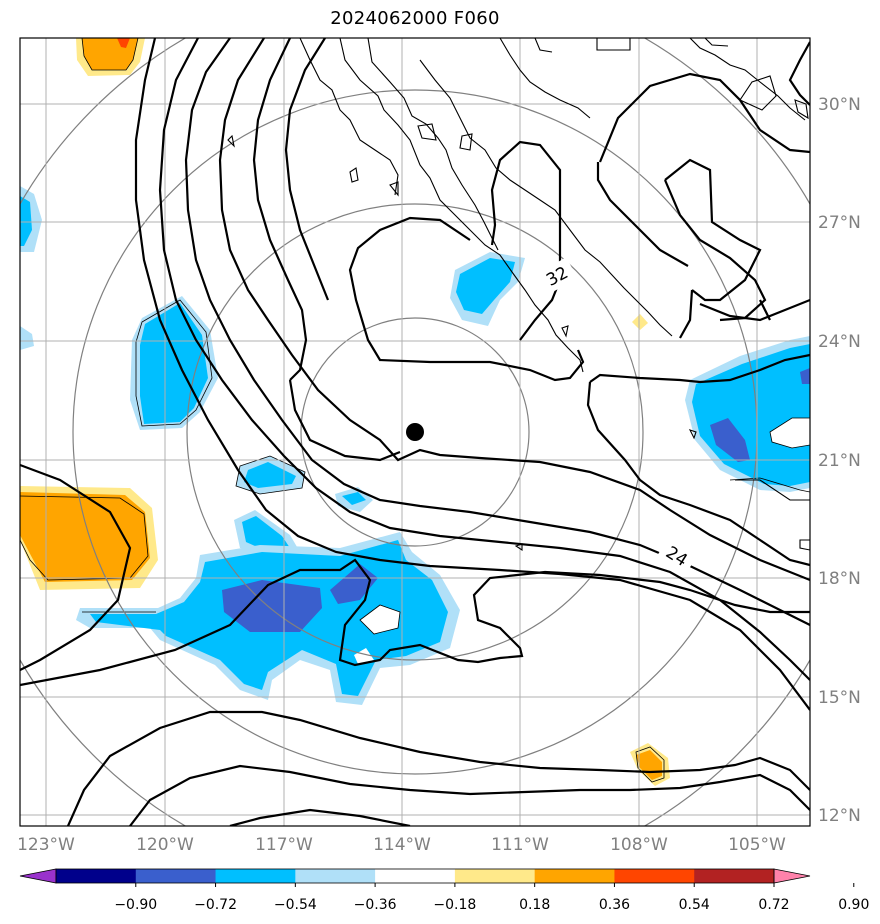 The height and width of the screenshot is (924, 880). What do you see at coordinates (773, 905) in the screenshot?
I see `colorbar-tick-label: 0.72` at bounding box center [773, 905].